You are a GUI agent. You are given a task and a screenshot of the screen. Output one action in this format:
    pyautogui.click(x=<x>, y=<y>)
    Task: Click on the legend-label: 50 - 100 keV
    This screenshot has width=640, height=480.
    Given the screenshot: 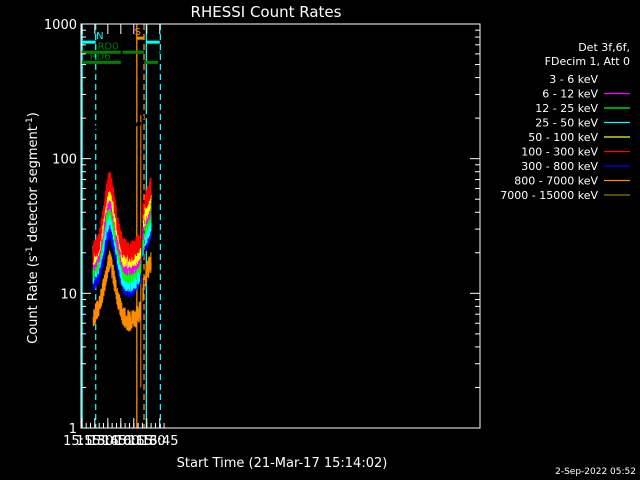 What is the action you would take?
    pyautogui.click(x=563, y=137)
    